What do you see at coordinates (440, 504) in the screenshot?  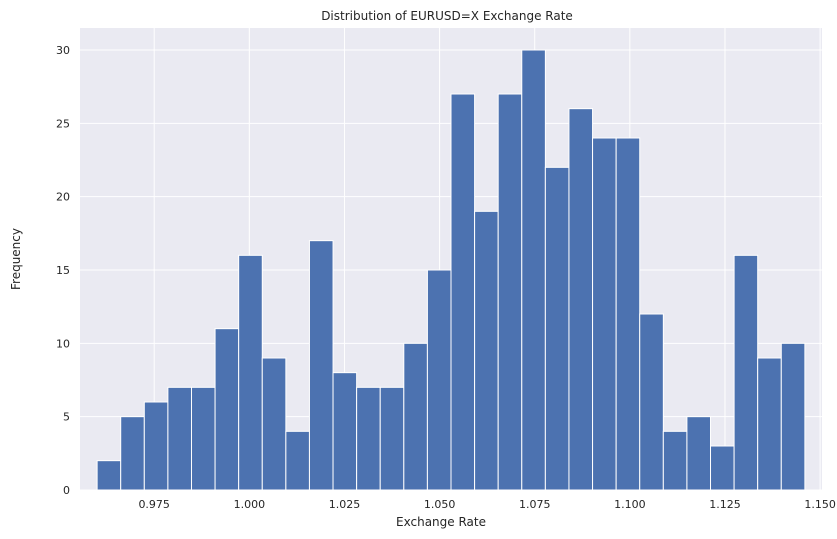 I see `x-tick-label: 1.050` at bounding box center [440, 504].